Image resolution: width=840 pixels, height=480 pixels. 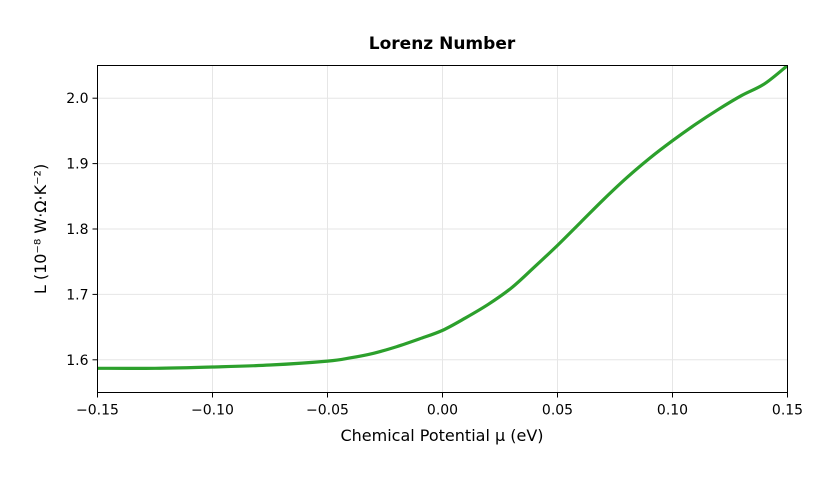 I want to click on x-tick-label: −0.15, so click(x=97, y=411).